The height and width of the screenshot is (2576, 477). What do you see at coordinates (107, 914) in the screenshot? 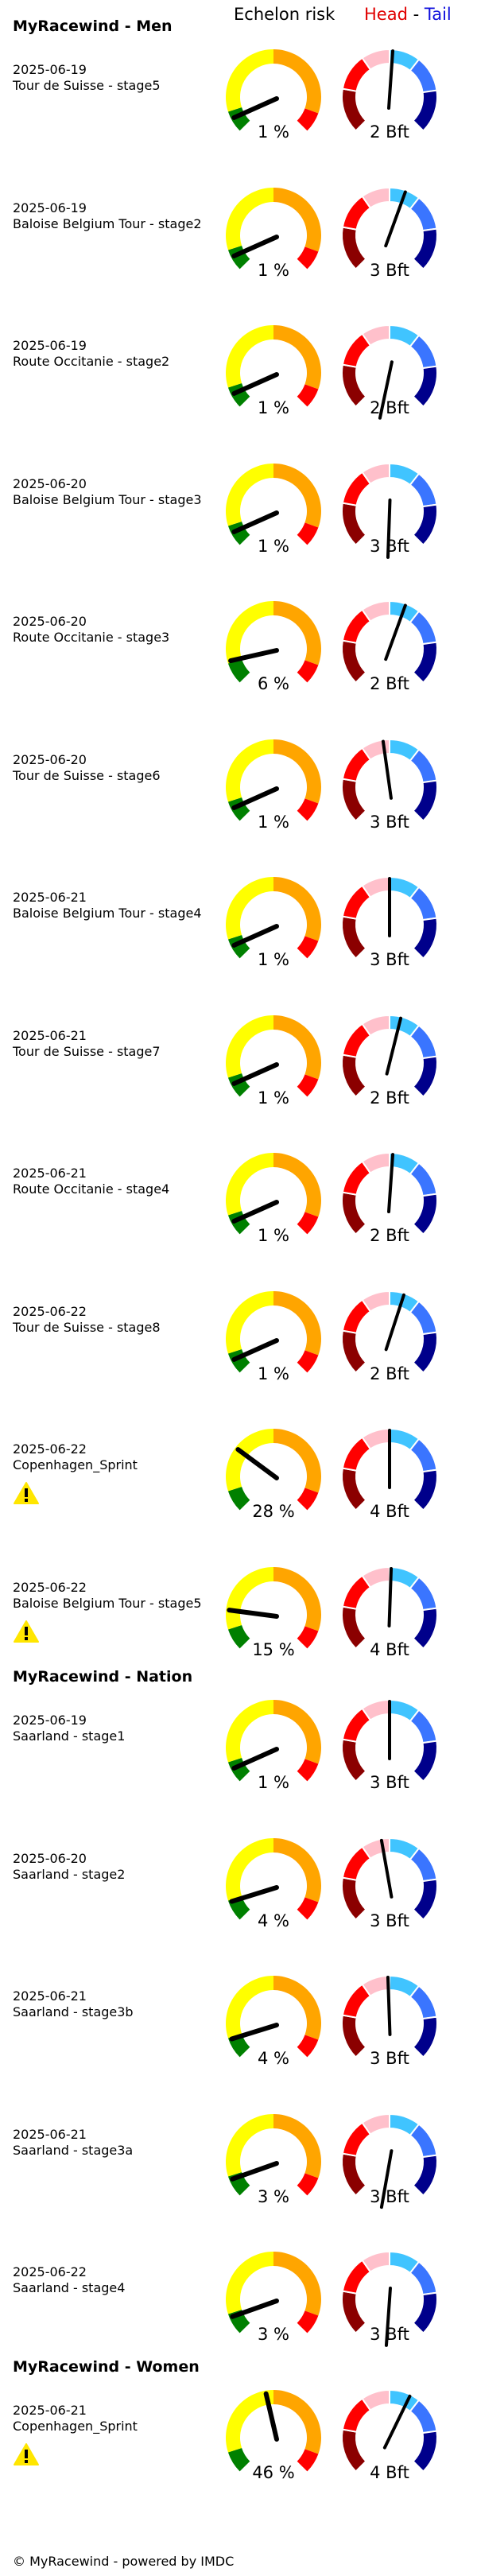
I see `race-name: Baloise Belgium Tour - stage4` at bounding box center [107, 914].